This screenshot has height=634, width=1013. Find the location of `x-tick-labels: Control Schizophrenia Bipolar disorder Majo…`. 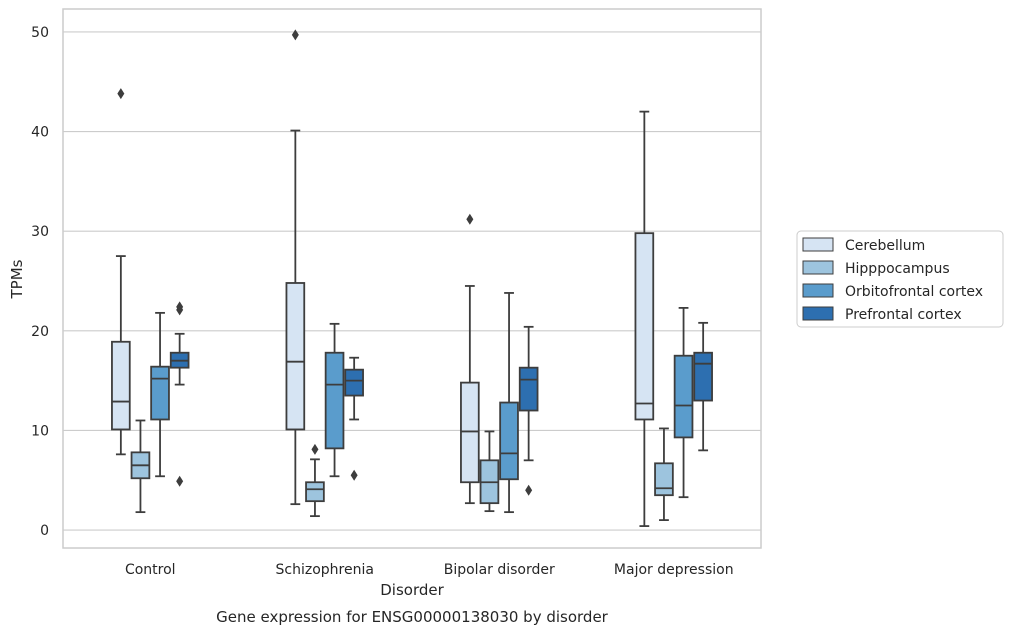

x-tick-labels: Control Schizophrenia Bipolar disorder Majo… is located at coordinates (429, 570).